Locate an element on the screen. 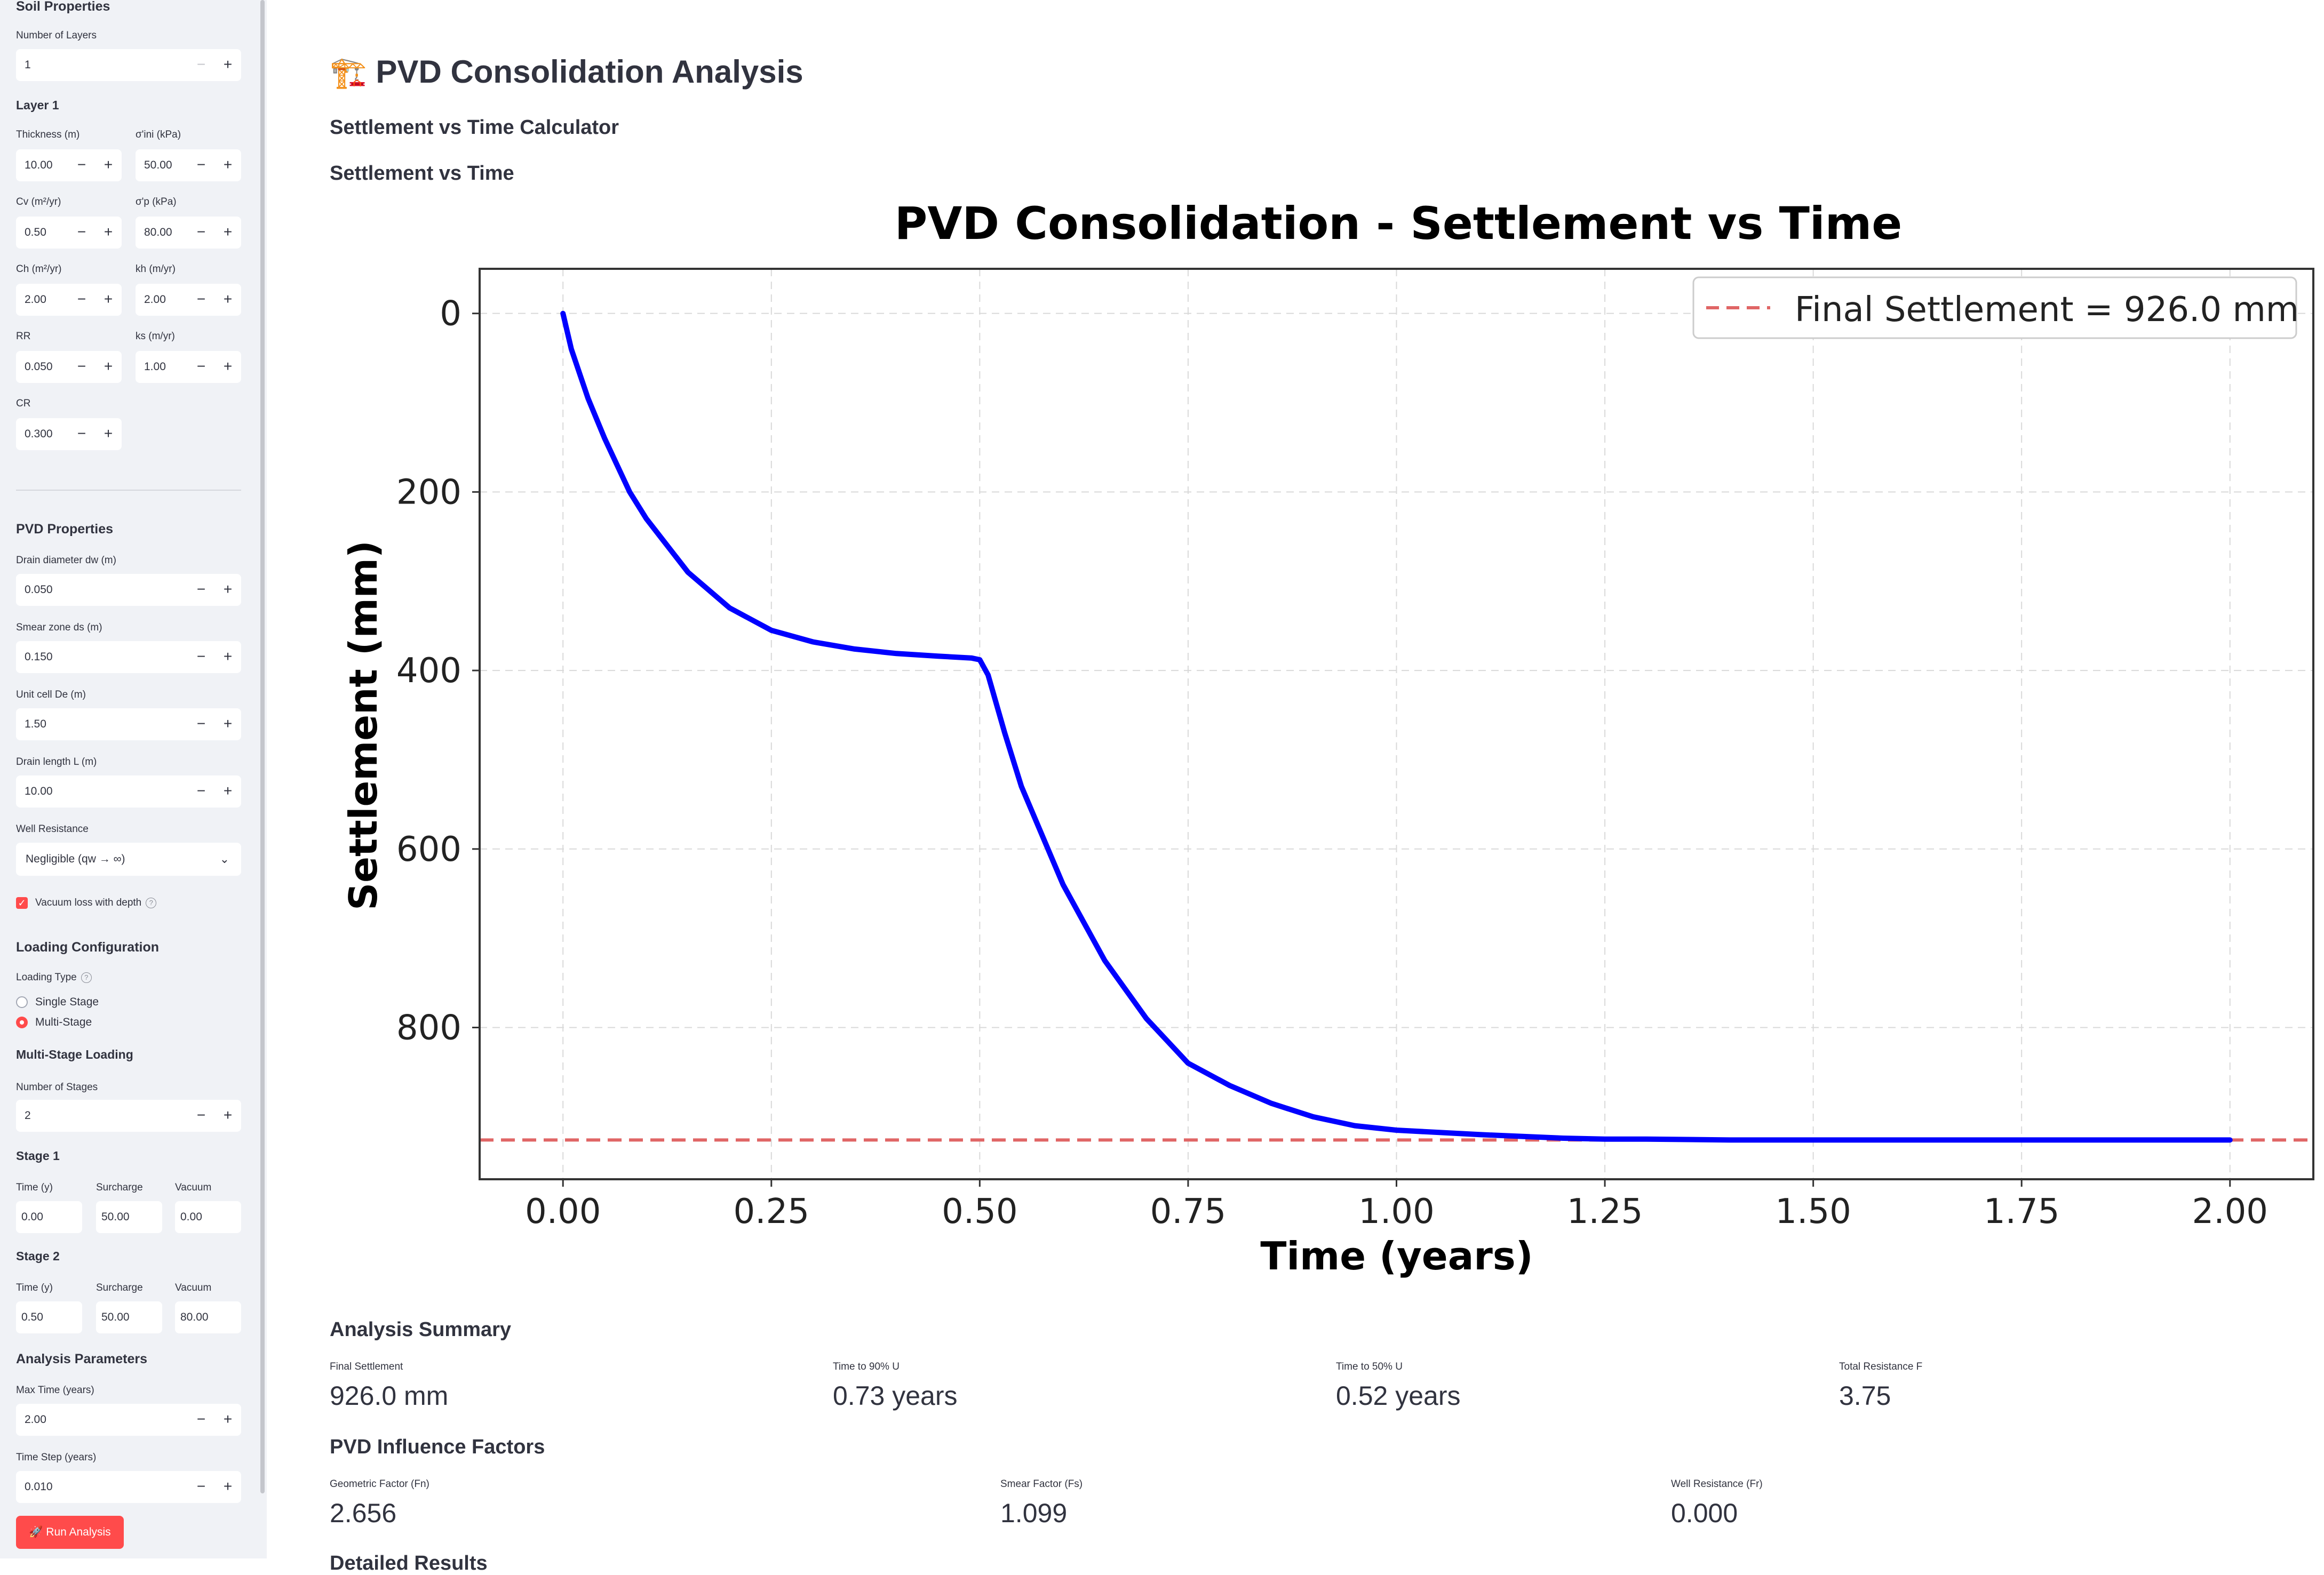 The width and height of the screenshot is (2324, 1575). run-analysis-button: 🚀 Run Analysis is located at coordinates (70, 1532).